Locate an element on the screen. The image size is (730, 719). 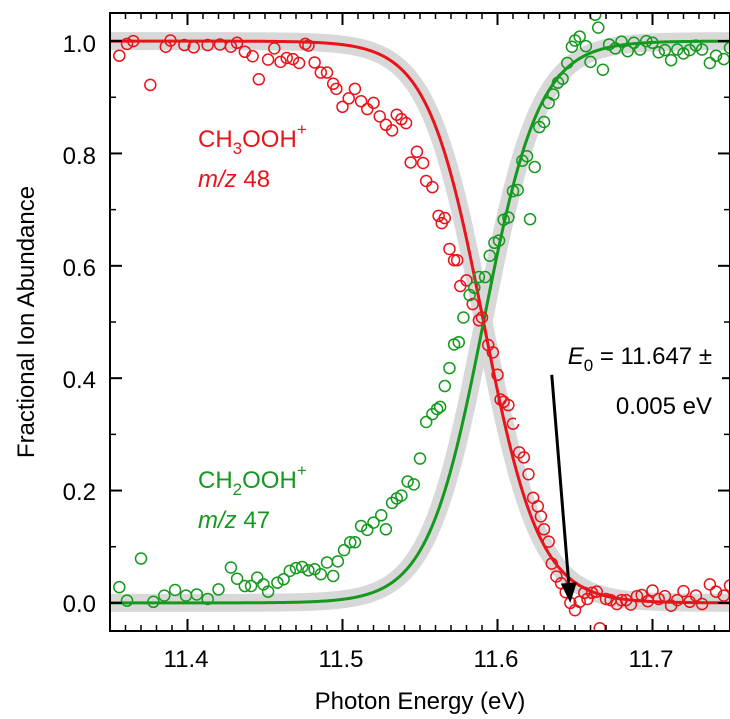
x-tick-label: 11.4 is located at coordinates (186, 659).